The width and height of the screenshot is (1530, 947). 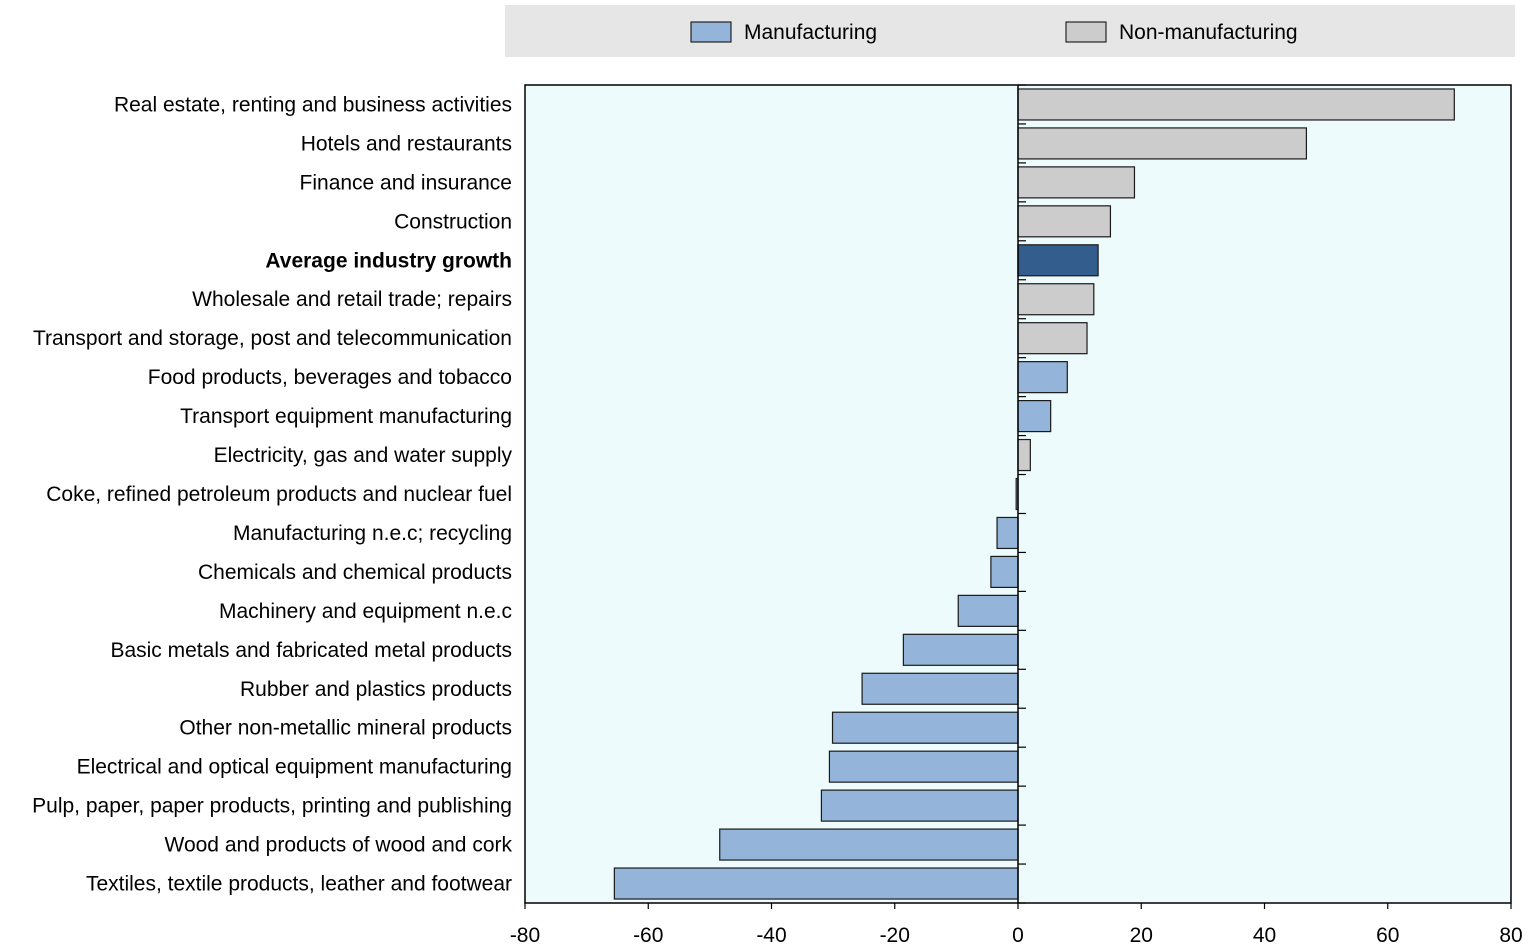 I want to click on x-tick-label: -40, so click(x=771, y=935).